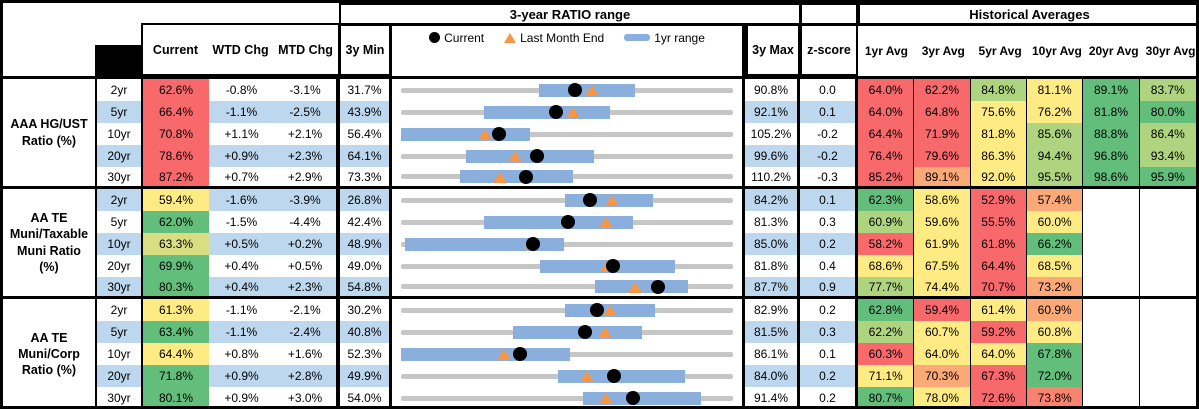 This screenshot has height=409, width=1199. Describe the element at coordinates (176, 200) in the screenshot. I see `cell-current: 59.4%` at that location.